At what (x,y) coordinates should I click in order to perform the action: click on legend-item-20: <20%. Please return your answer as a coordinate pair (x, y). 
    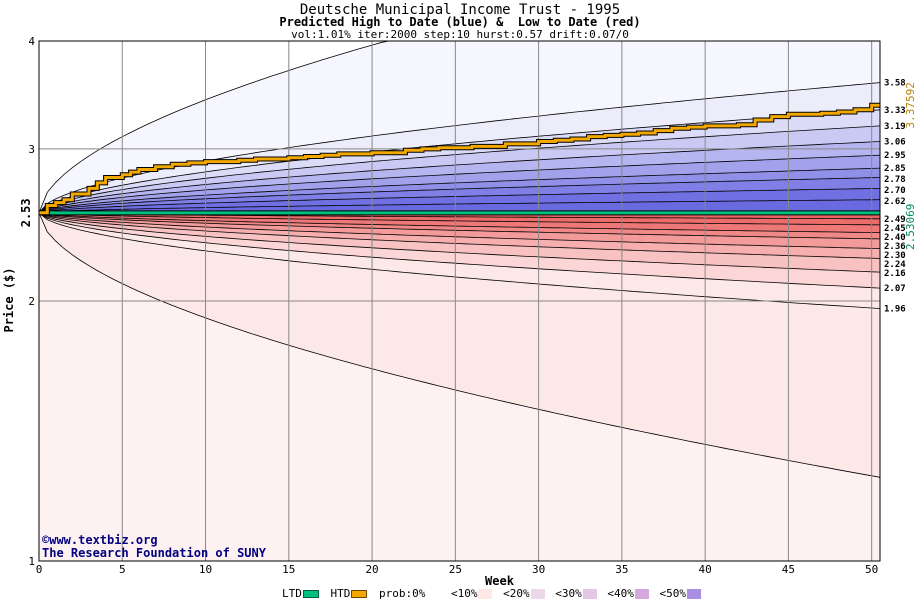
    Looking at the image, I should click on (524, 593).